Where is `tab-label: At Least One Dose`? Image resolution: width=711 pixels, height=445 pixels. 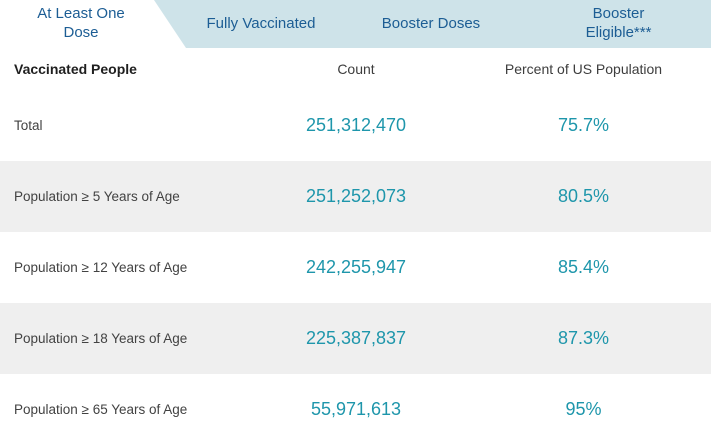 tab-label: At Least One Dose is located at coordinates (81, 23).